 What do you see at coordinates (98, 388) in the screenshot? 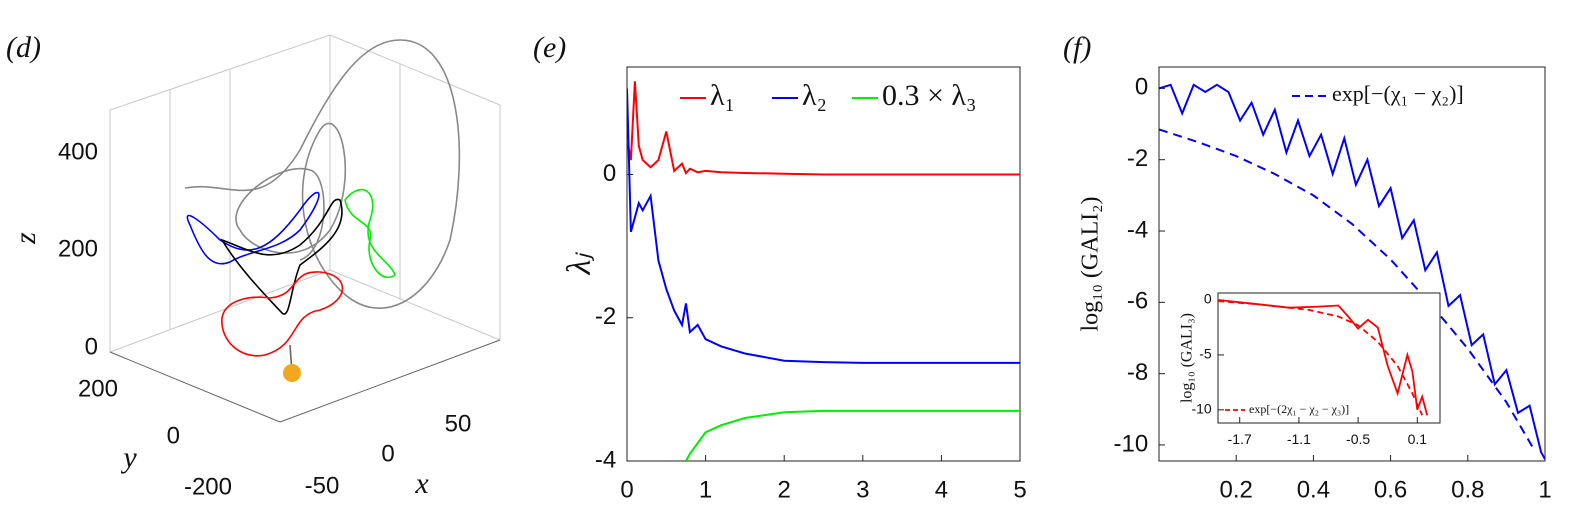
I see `y-tick-label: 200` at bounding box center [98, 388].